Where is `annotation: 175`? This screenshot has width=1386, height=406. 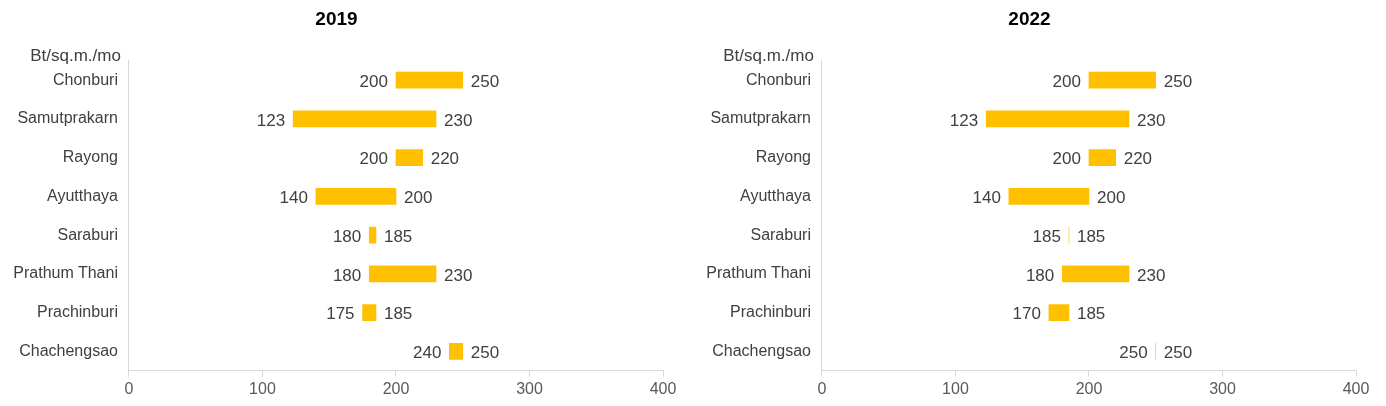
annotation: 175 is located at coordinates (340, 314).